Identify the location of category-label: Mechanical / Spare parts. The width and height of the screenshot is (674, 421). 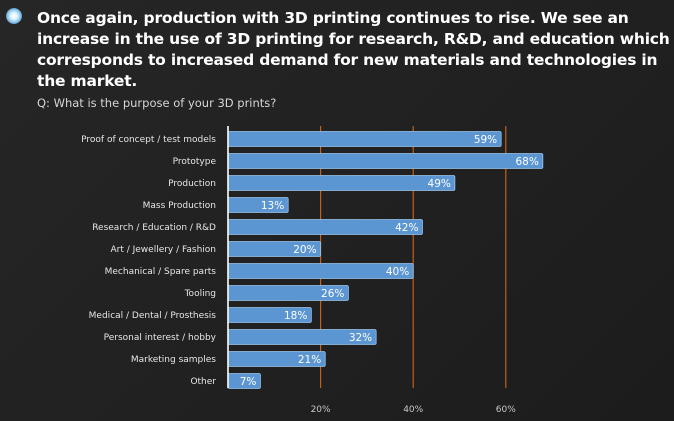
(161, 272).